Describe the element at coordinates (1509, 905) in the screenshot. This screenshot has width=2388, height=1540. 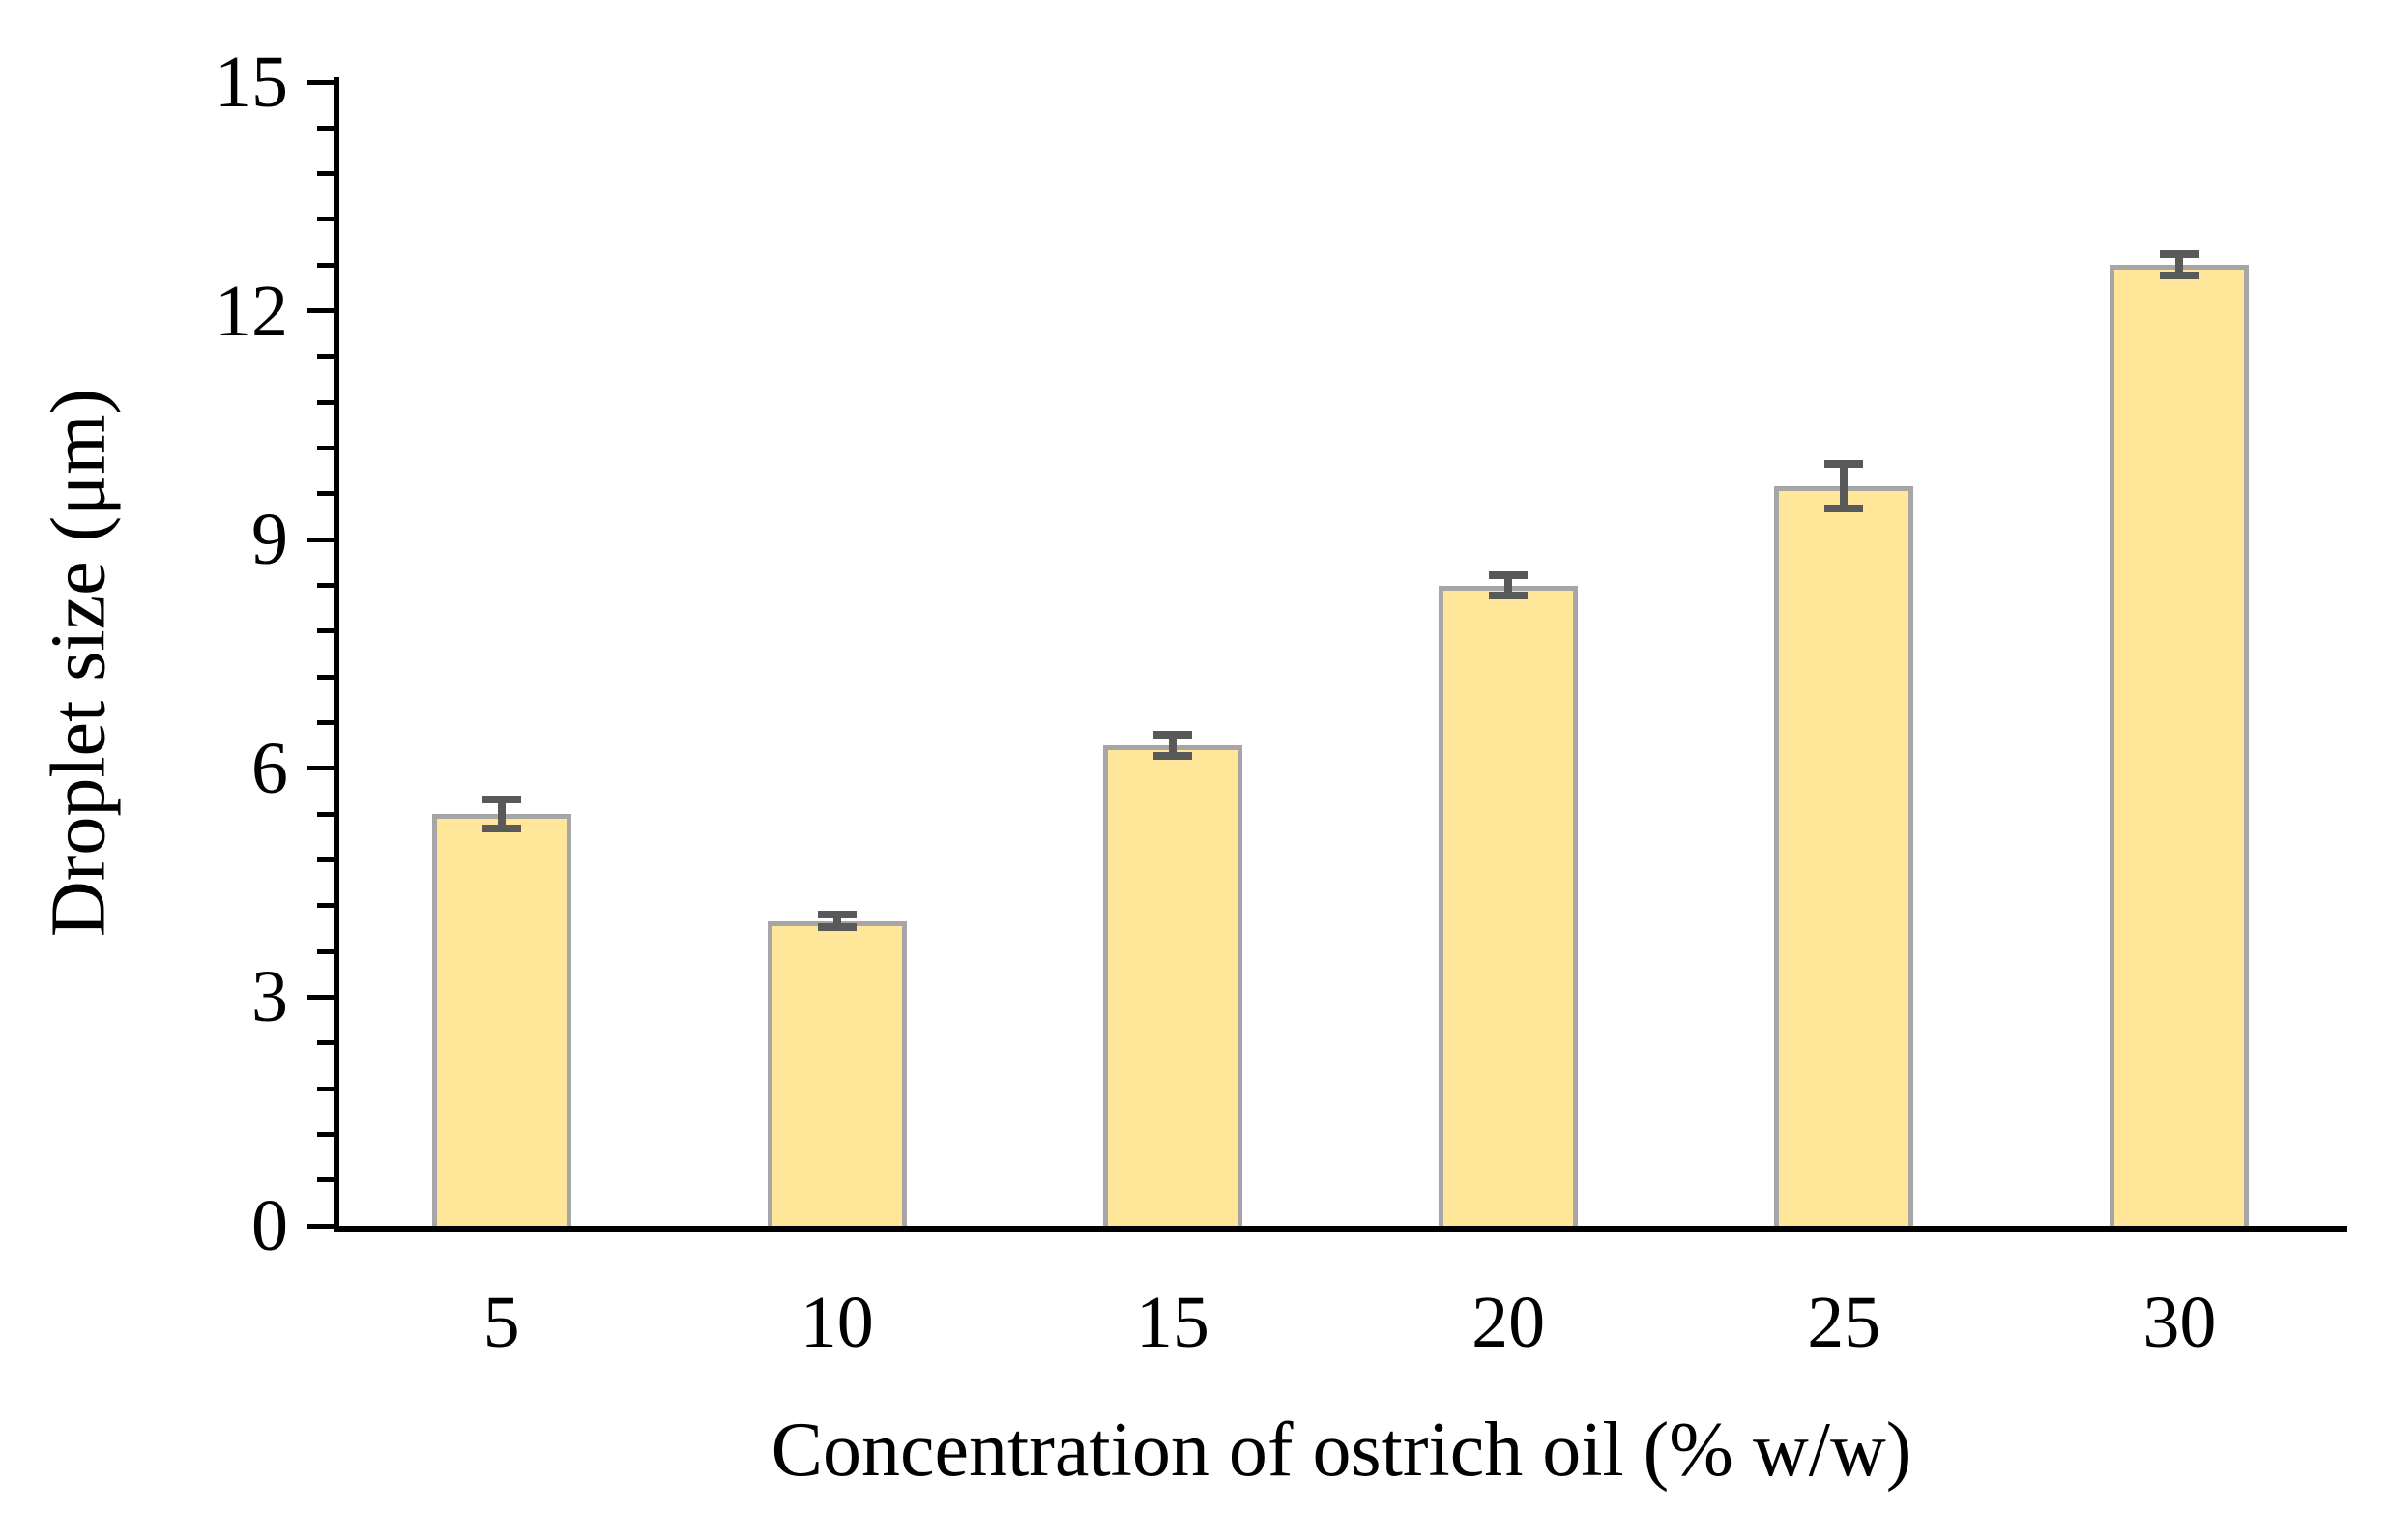
I see `bar-20pct` at that location.